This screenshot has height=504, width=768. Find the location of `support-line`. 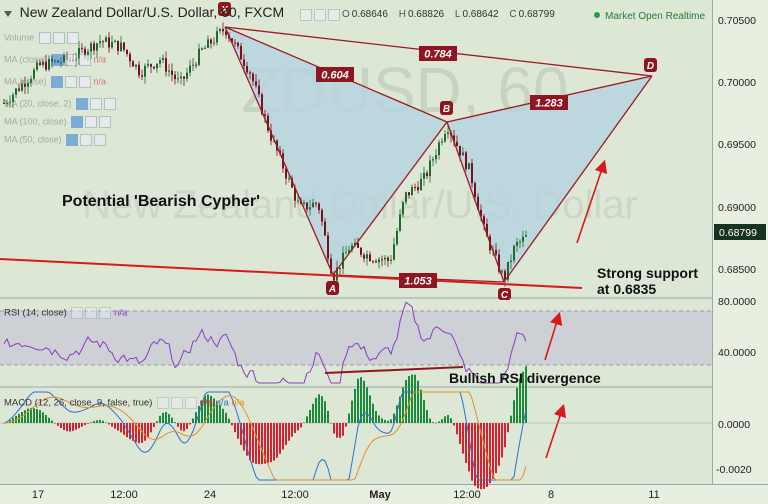

support-line is located at coordinates (291, 273).